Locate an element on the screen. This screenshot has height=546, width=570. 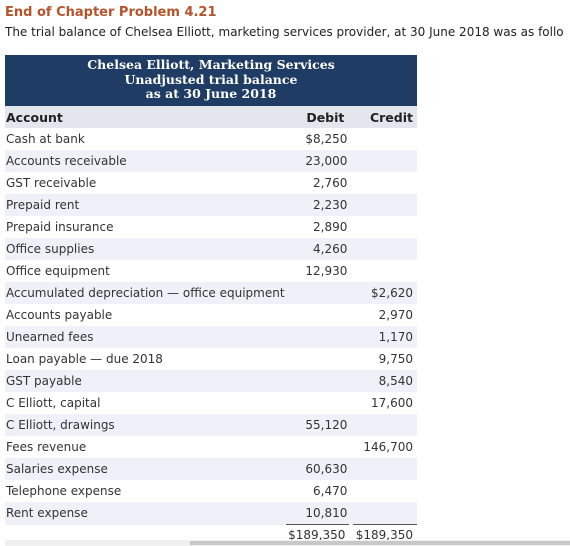
debit-cell: 6,470 is located at coordinates (319, 491).